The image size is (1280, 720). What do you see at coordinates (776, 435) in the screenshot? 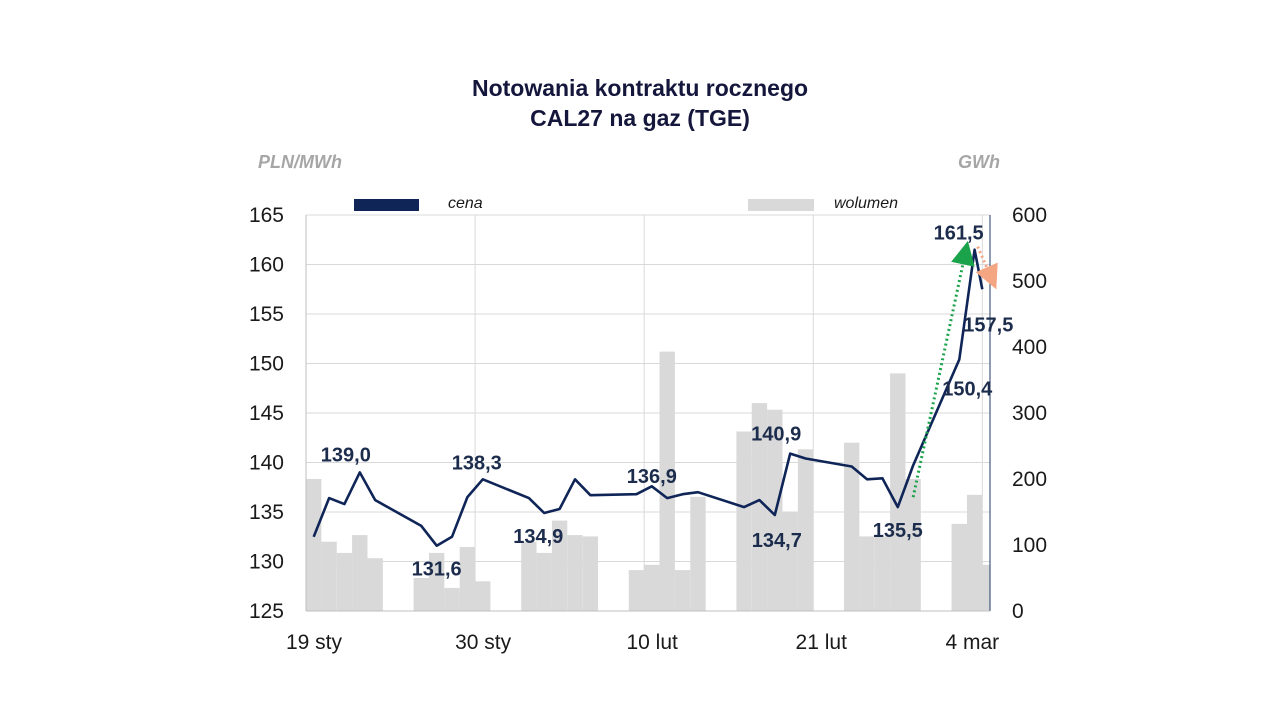
I see `data-label: 140,9` at bounding box center [776, 435].